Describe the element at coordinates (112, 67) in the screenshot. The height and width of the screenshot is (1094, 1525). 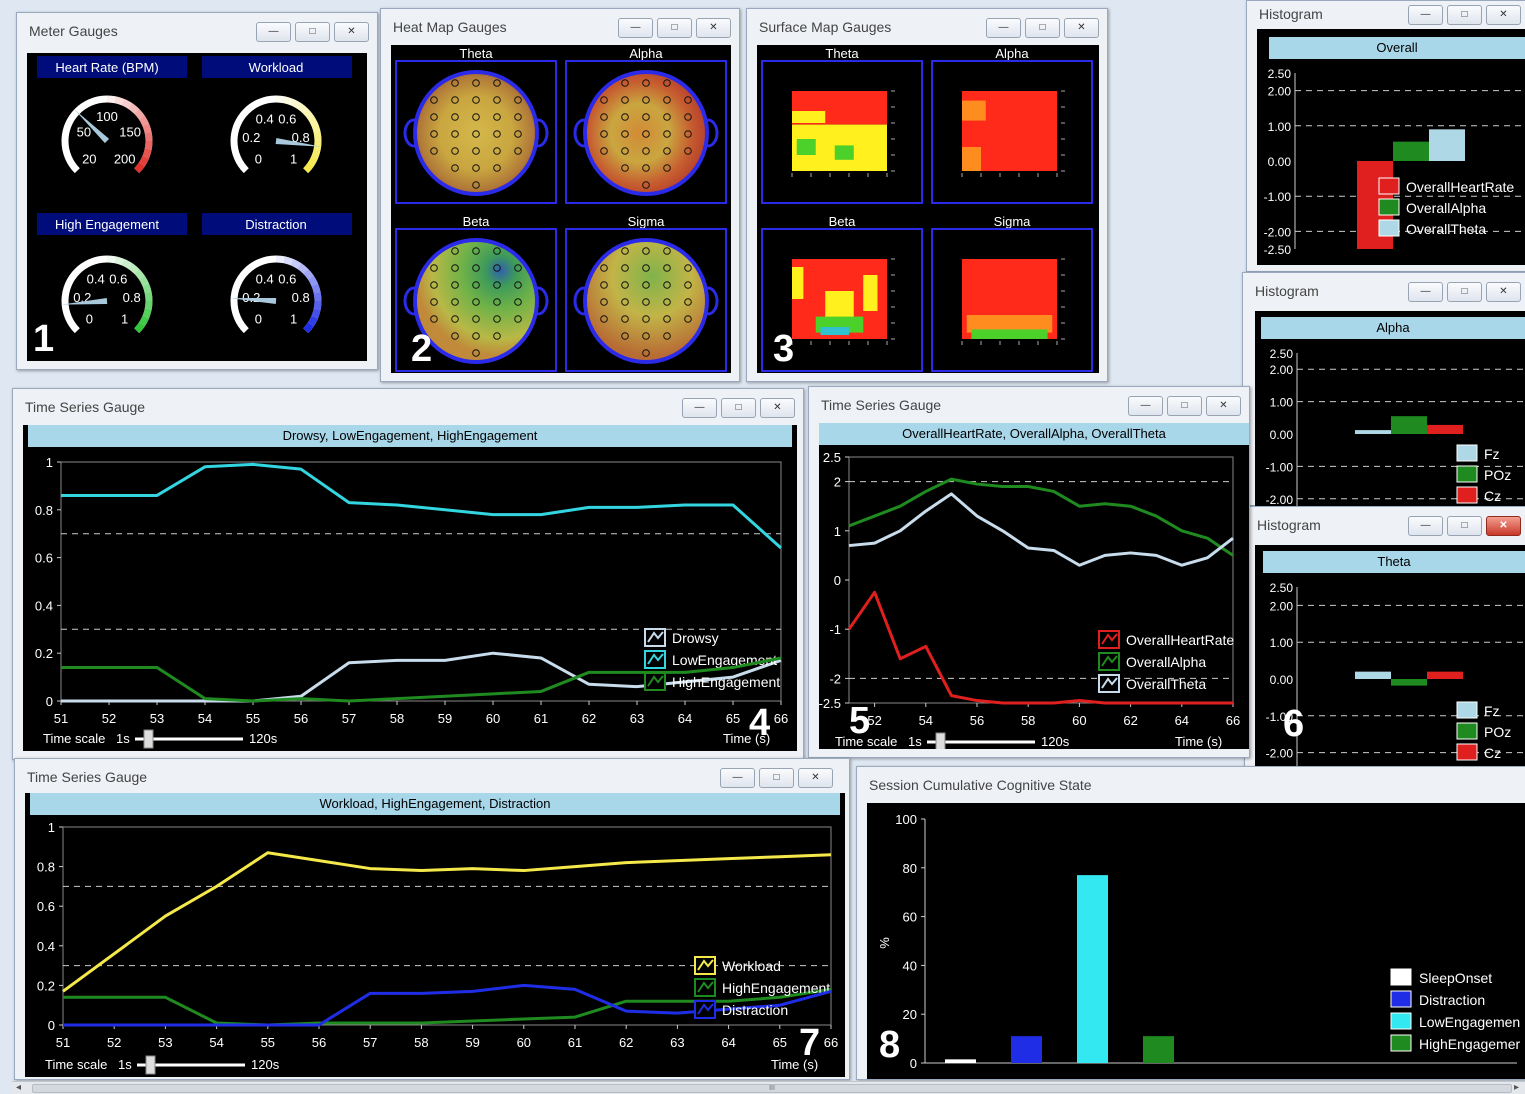
I see `gauge-heart-rate: Heart Rate (BPM)` at that location.